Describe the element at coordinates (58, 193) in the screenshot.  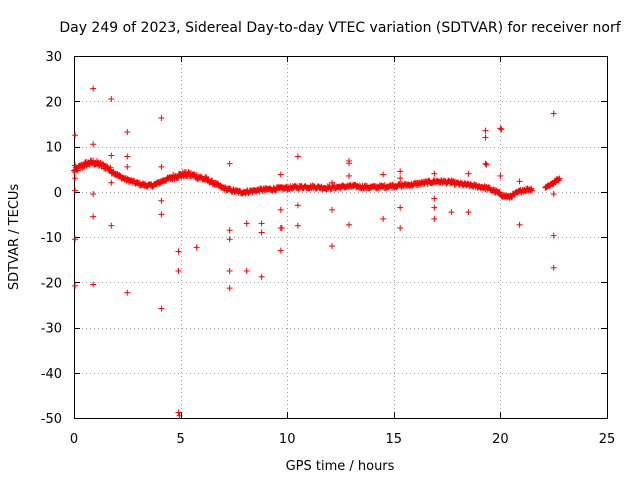
I see `y-tick-label: 0` at that location.